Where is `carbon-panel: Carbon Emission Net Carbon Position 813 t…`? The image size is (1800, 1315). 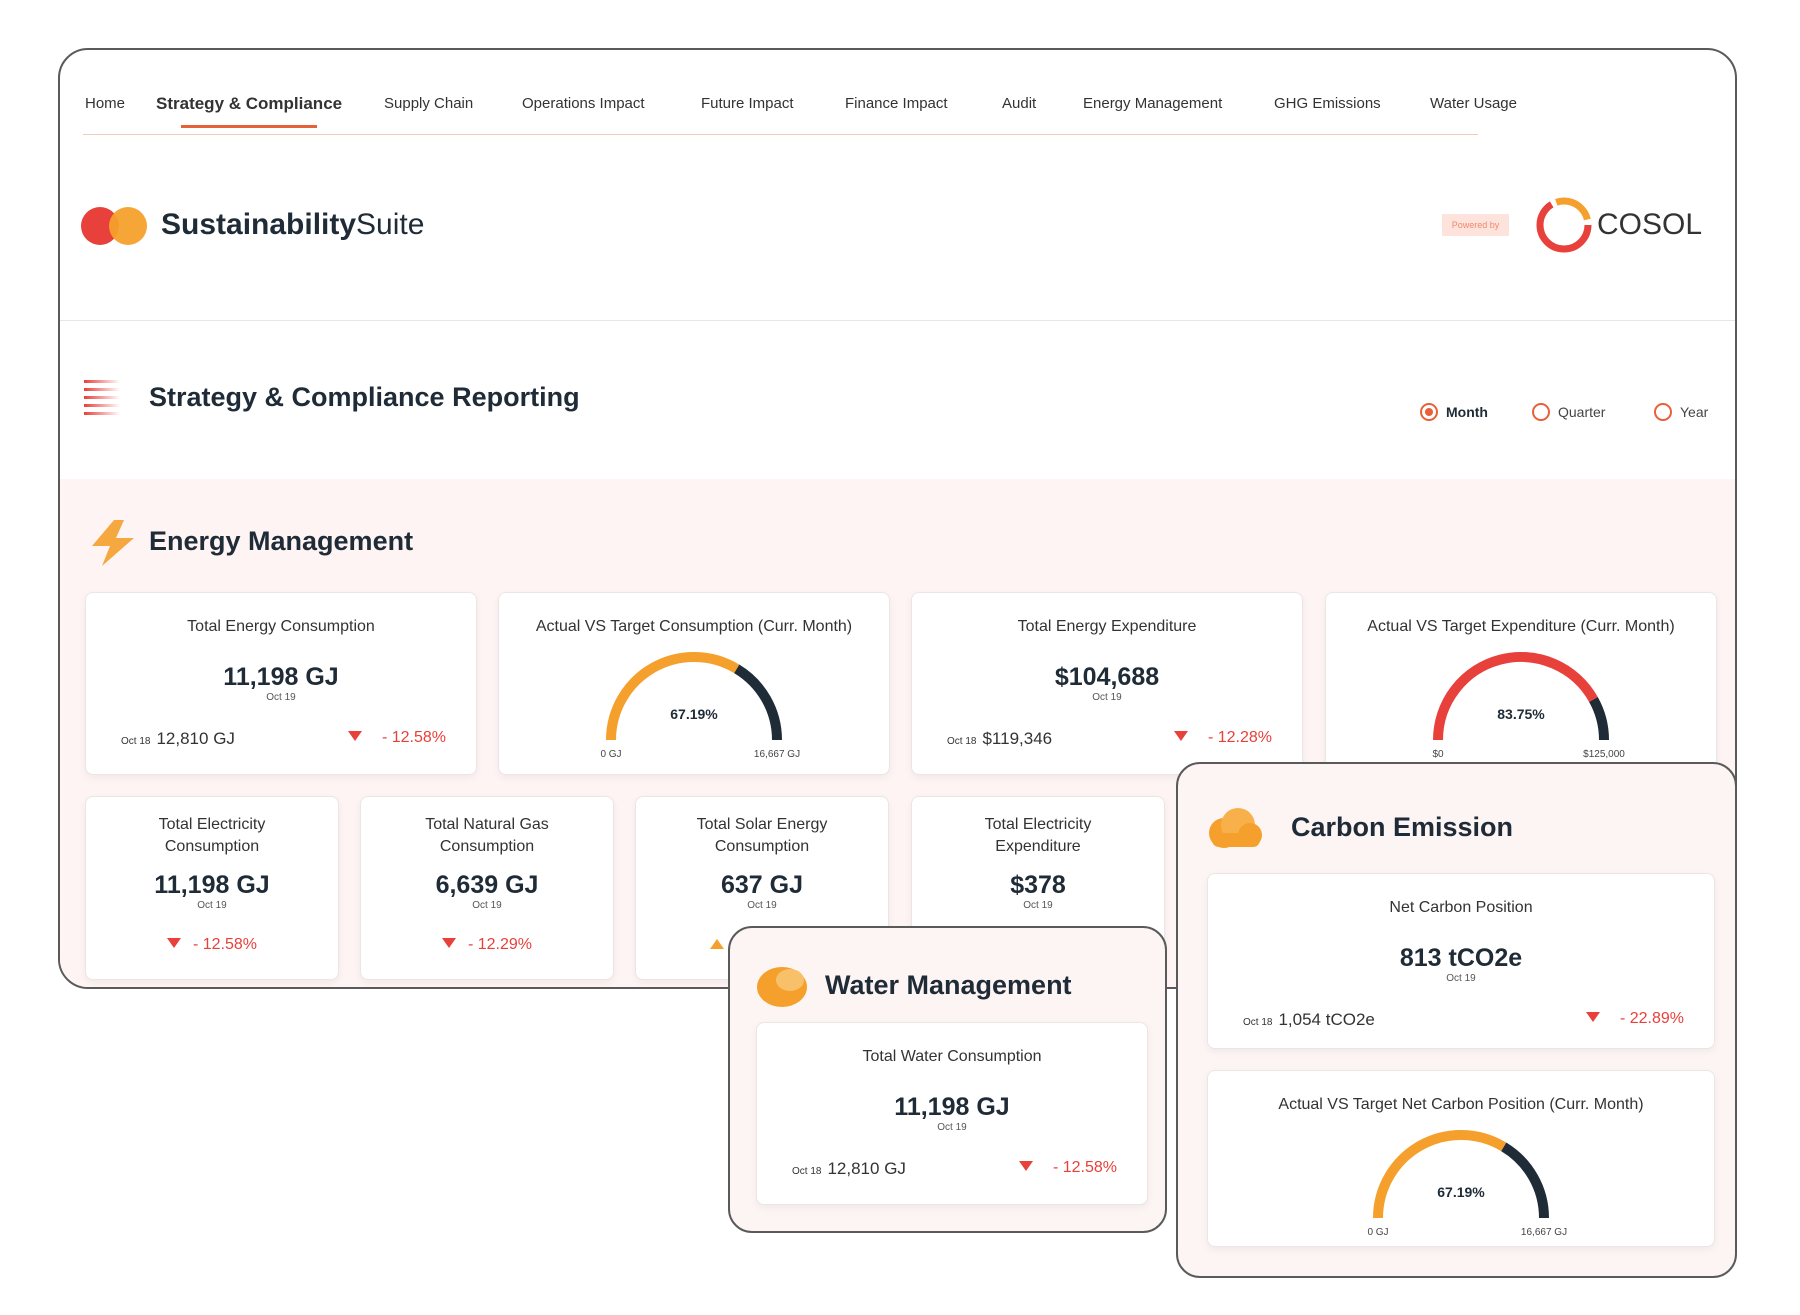 carbon-panel: Carbon Emission Net Carbon Position 813 t… is located at coordinates (1456, 1020).